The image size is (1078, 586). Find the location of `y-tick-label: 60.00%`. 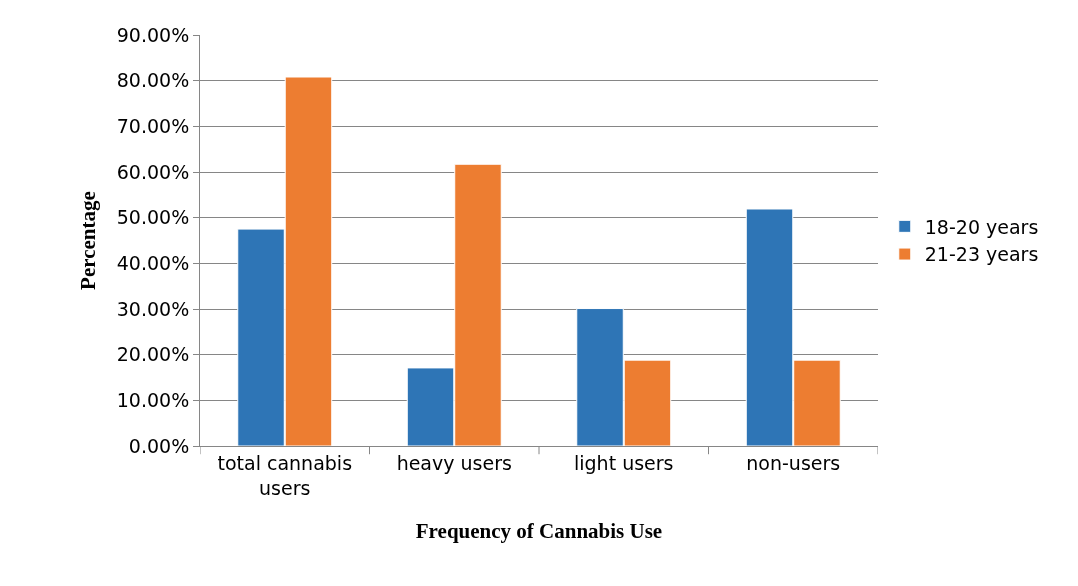

y-tick-label: 60.00% is located at coordinates (153, 171).